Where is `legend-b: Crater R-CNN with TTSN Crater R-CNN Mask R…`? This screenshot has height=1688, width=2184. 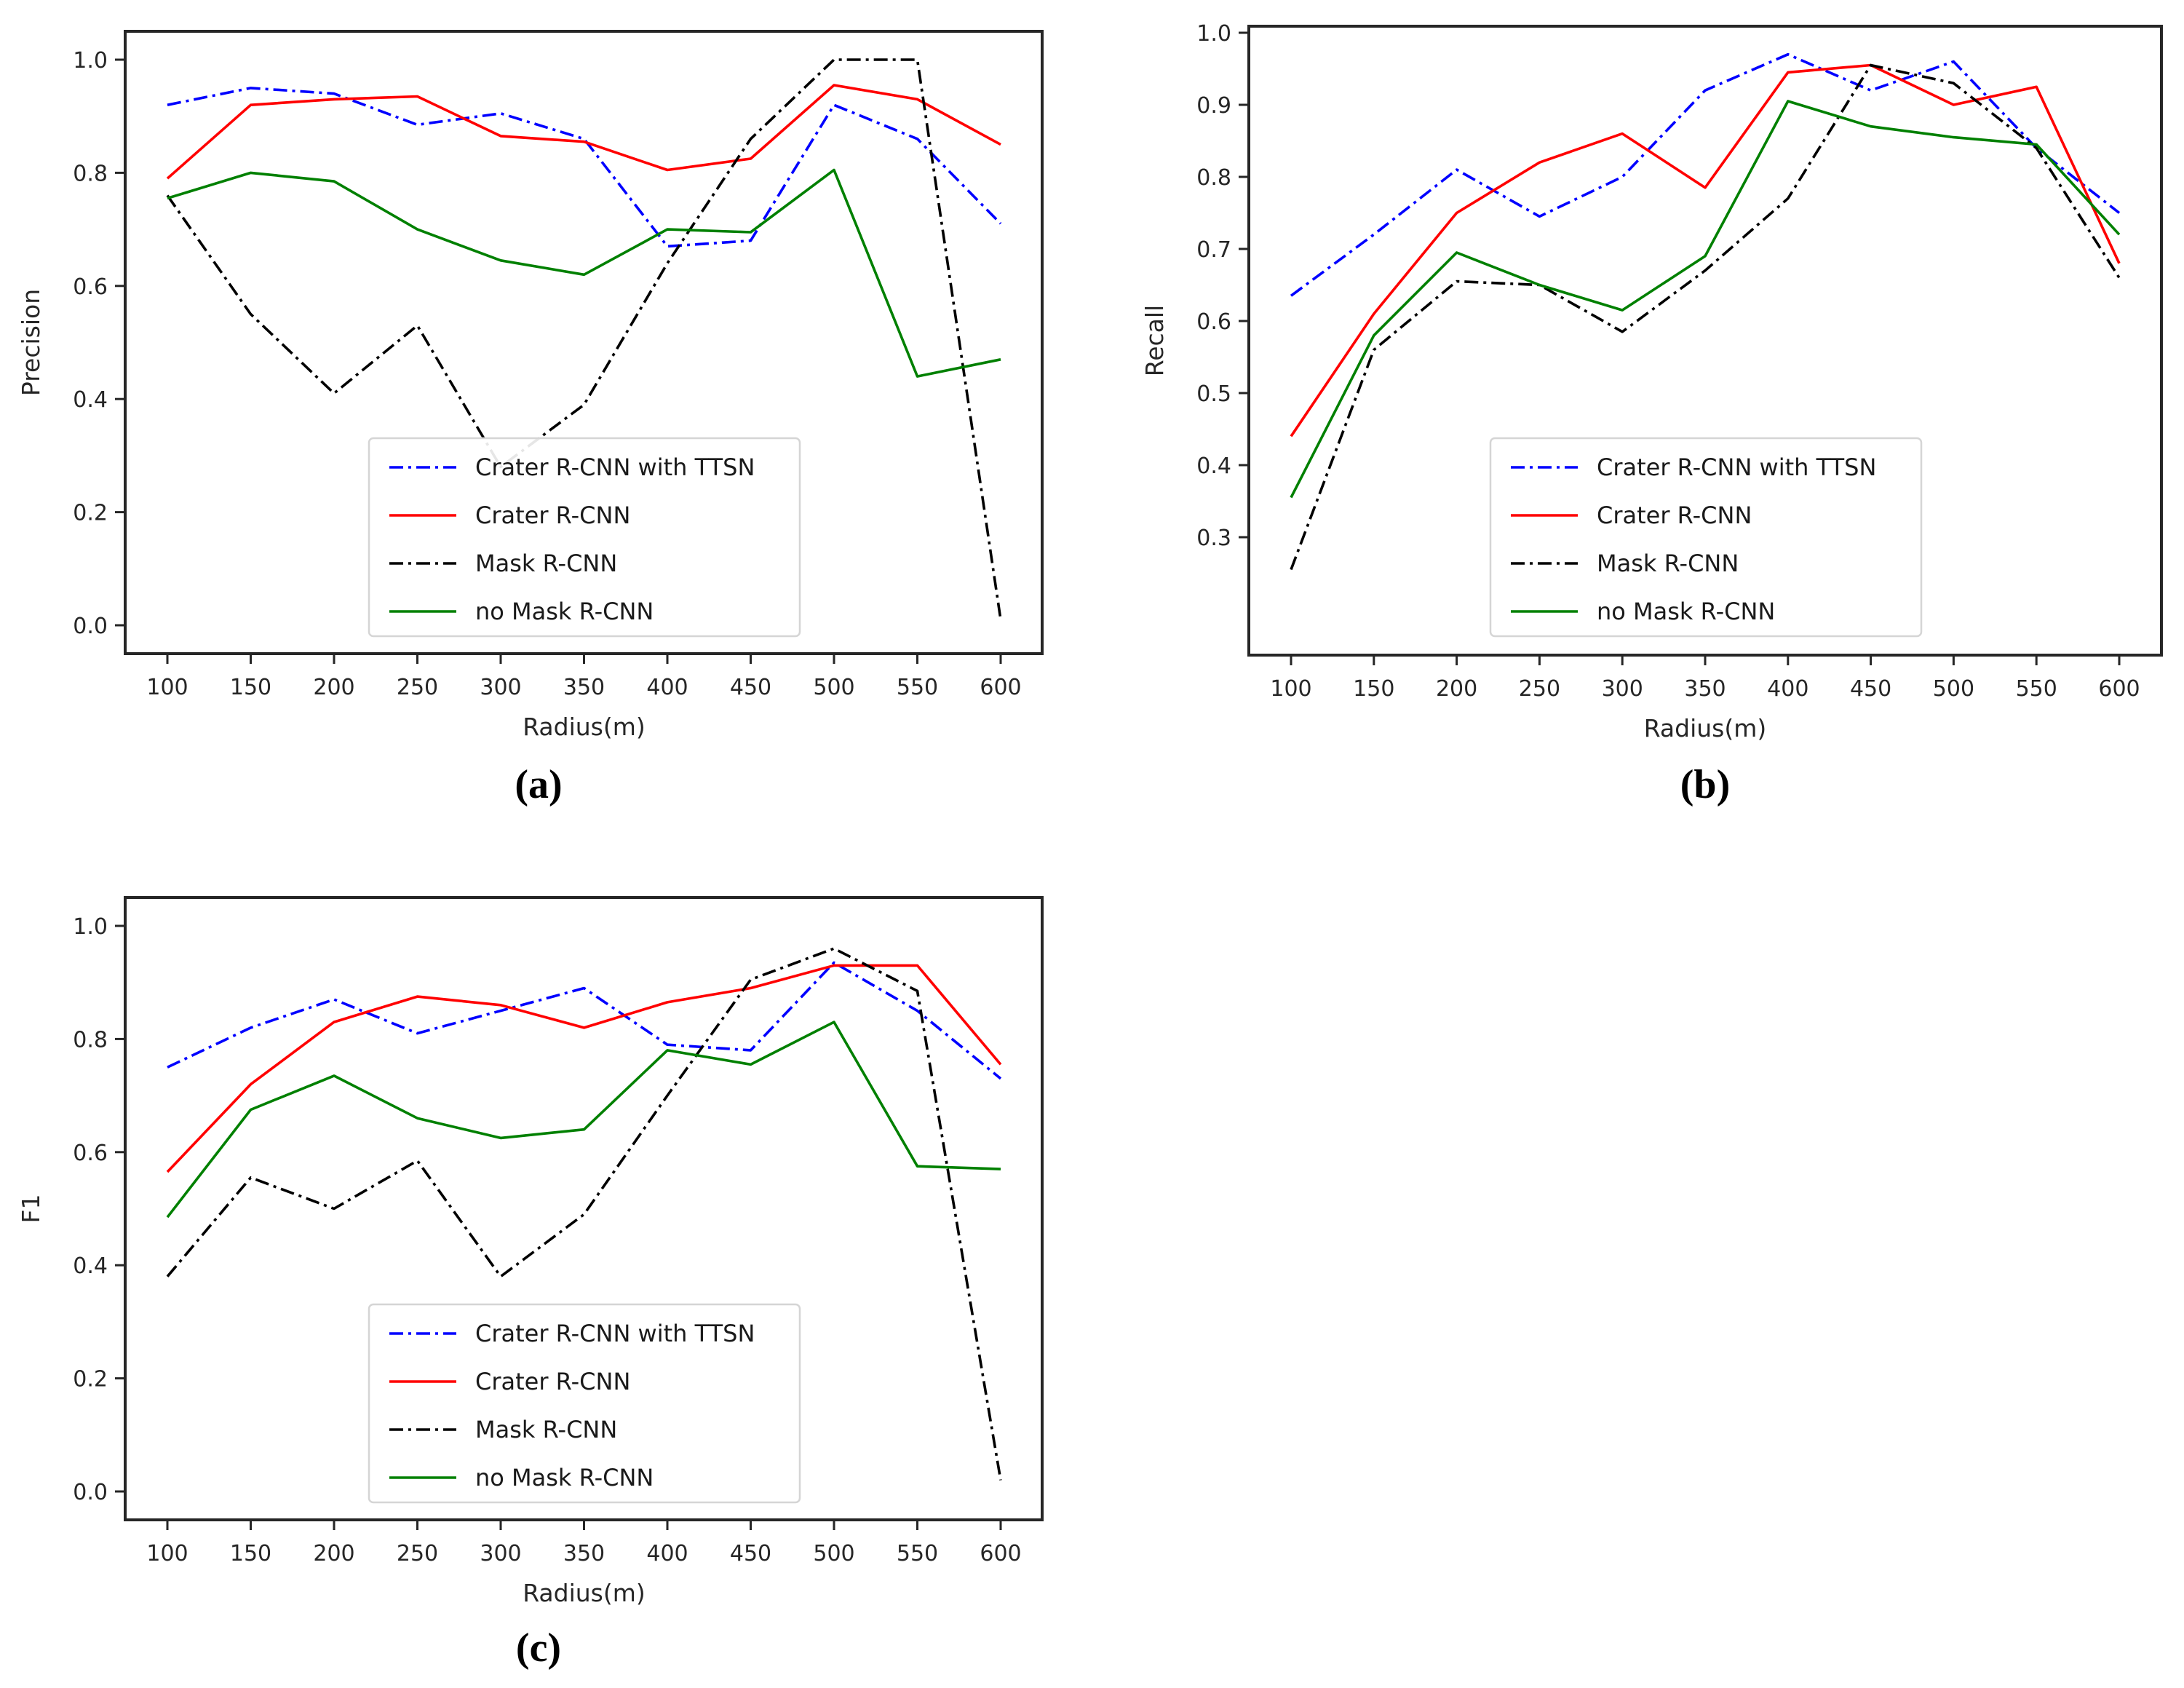 legend-b: Crater R-CNN with TTSN Crater R-CNN Mask R… is located at coordinates (1706, 537).